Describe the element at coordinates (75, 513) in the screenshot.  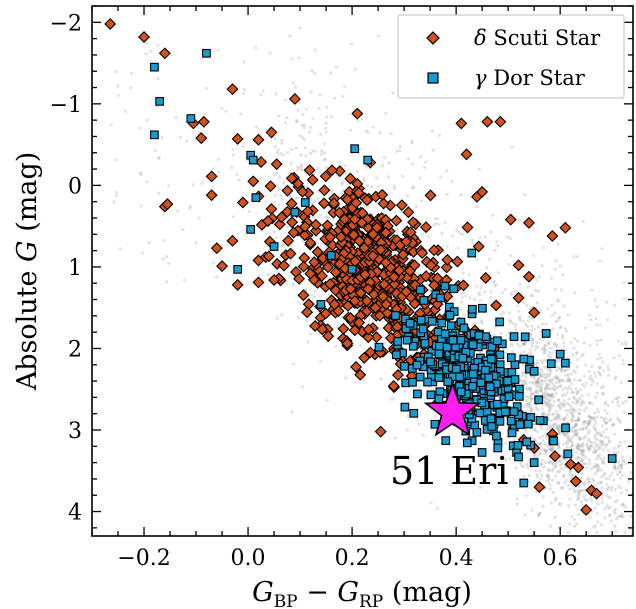
I see `y-tick-label: 4` at that location.